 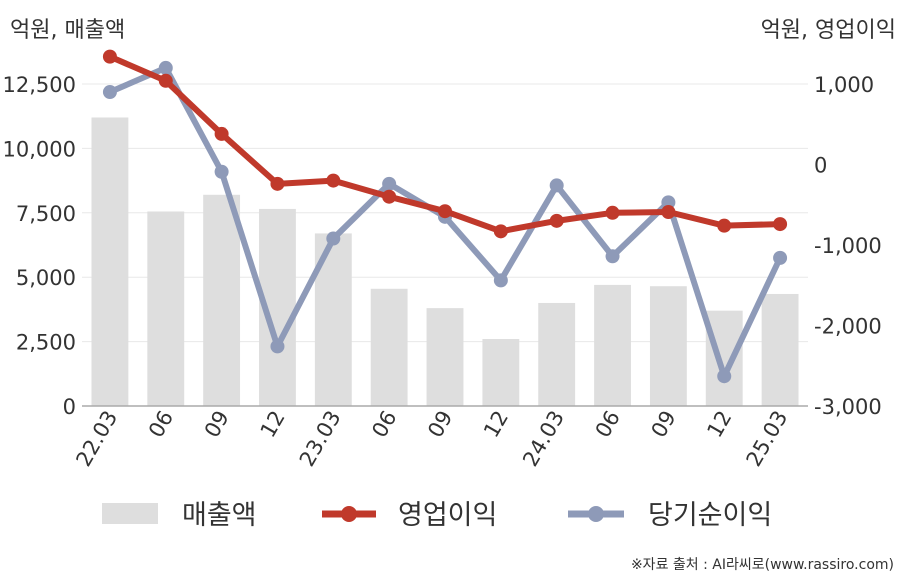 I want to click on legend-marker-net-income, so click(x=596, y=514).